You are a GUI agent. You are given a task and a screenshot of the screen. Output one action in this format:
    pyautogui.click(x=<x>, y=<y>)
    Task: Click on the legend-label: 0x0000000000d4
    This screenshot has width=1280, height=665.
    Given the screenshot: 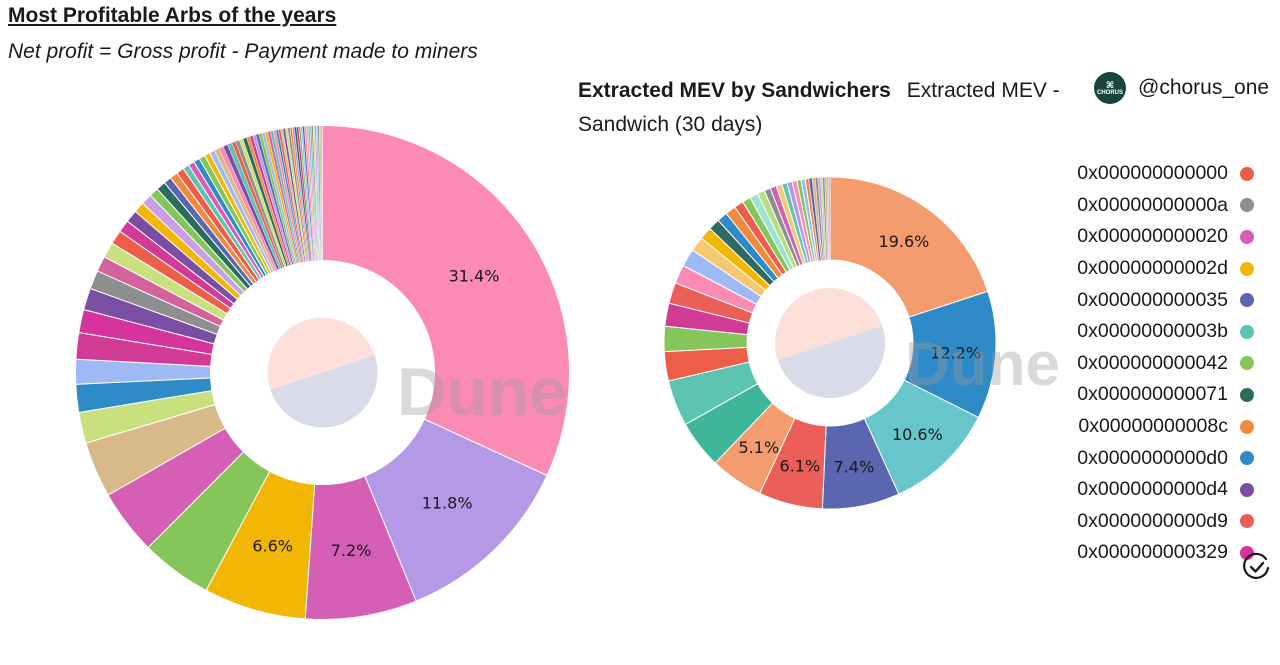 What is the action you would take?
    pyautogui.click(x=1152, y=489)
    